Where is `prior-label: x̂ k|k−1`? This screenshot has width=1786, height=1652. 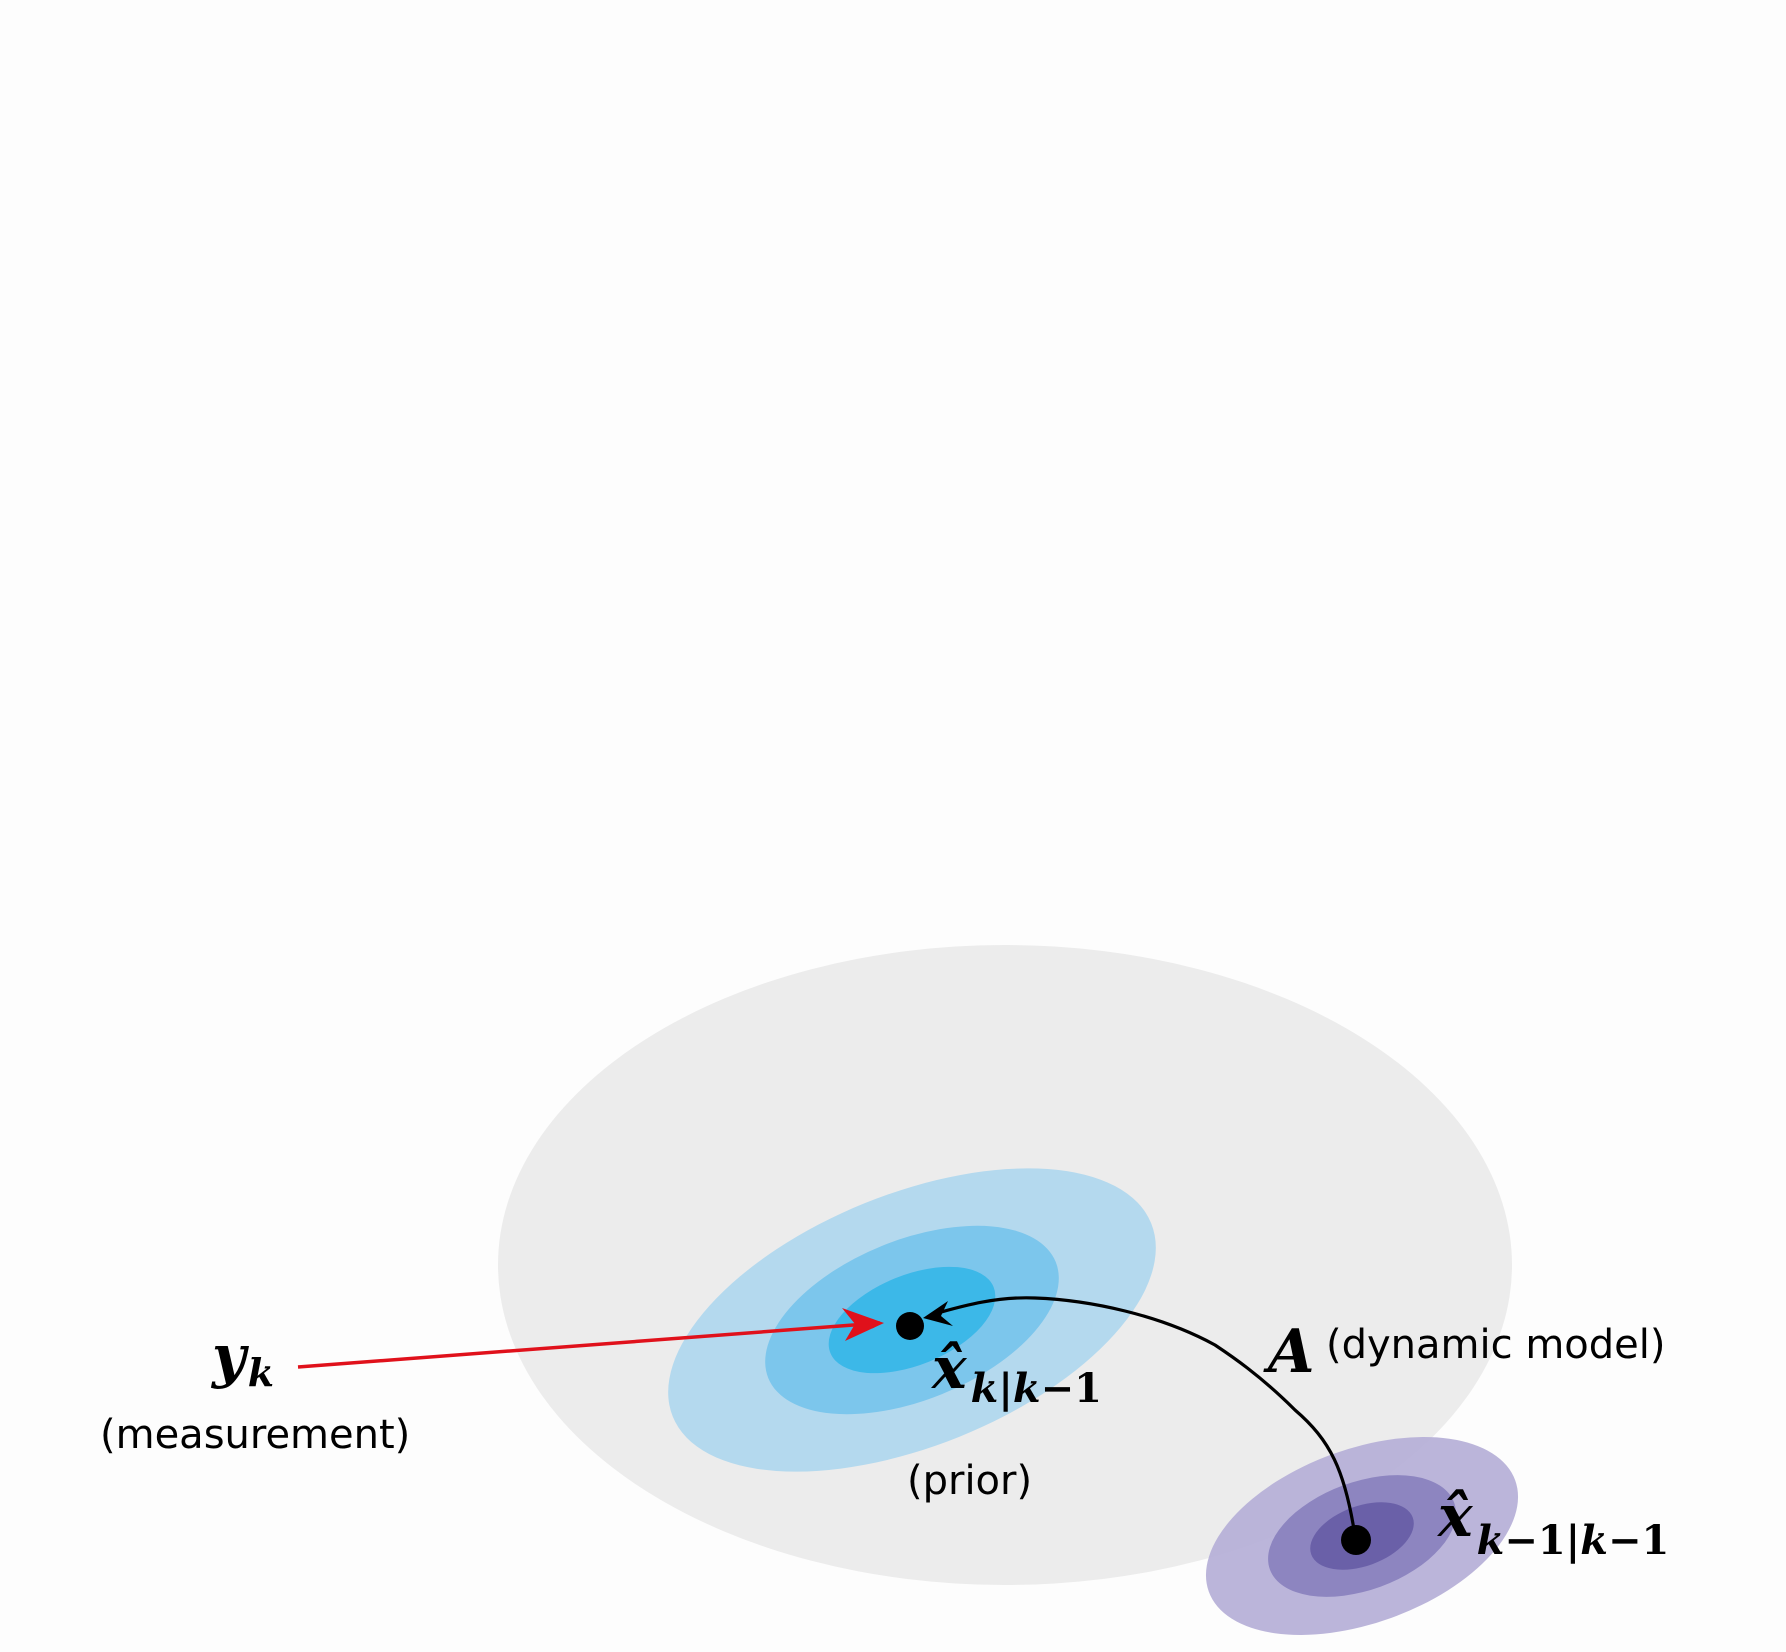 prior-label: x̂ k|k−1 is located at coordinates (1016, 1373).